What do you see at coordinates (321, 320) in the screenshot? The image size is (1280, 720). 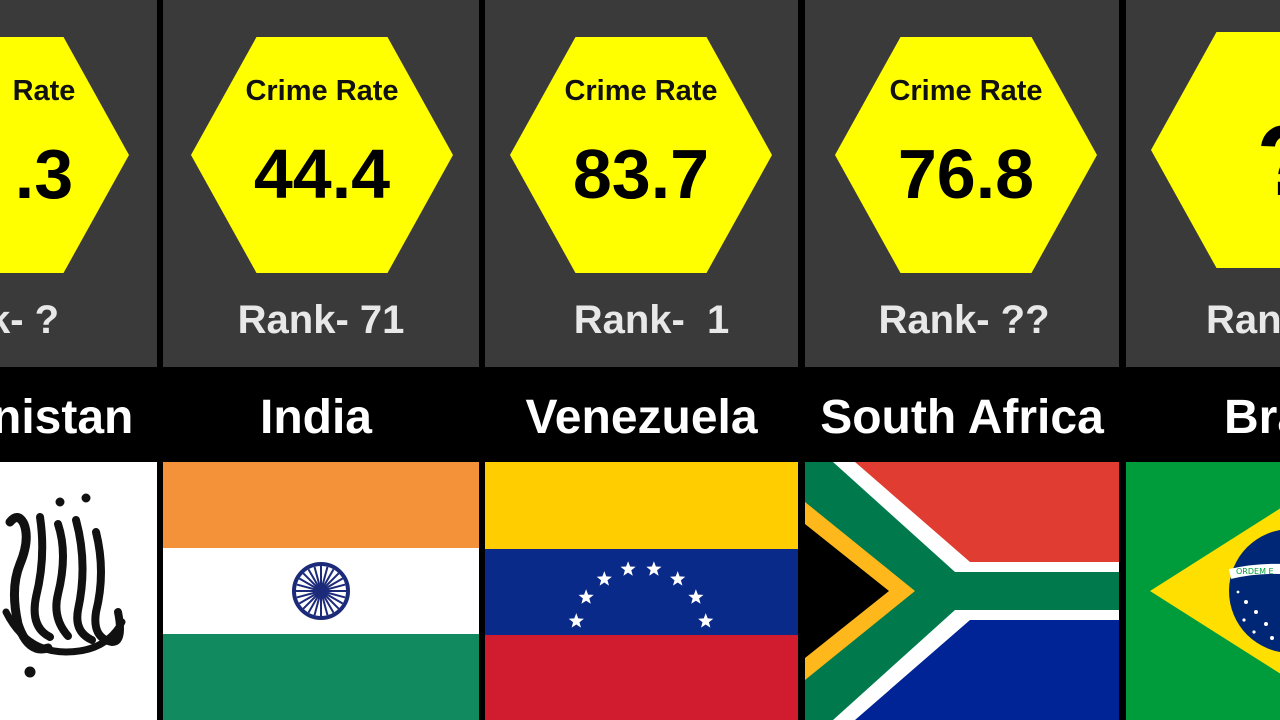 I see `rank-text: Rank- 71` at bounding box center [321, 320].